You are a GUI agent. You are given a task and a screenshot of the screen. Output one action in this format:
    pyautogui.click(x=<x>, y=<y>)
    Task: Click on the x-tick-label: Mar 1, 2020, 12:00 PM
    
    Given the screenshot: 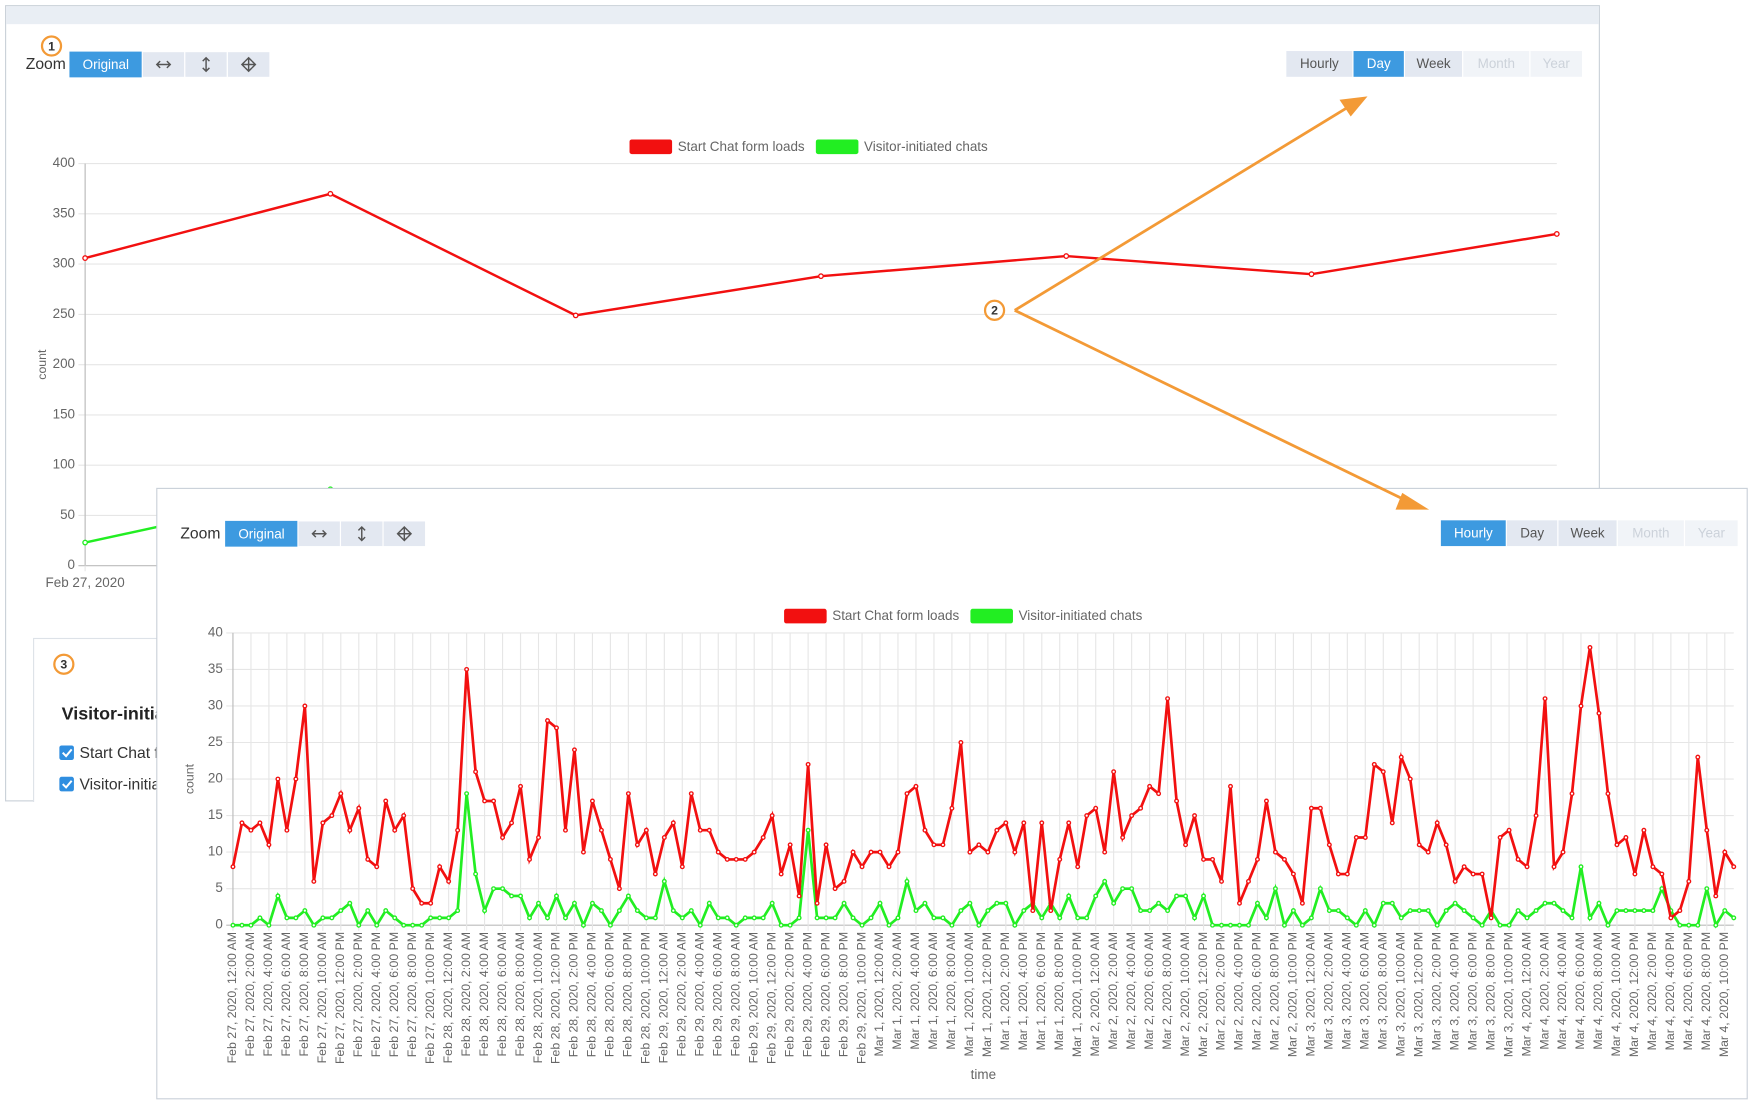 What is the action you would take?
    pyautogui.click(x=987, y=994)
    